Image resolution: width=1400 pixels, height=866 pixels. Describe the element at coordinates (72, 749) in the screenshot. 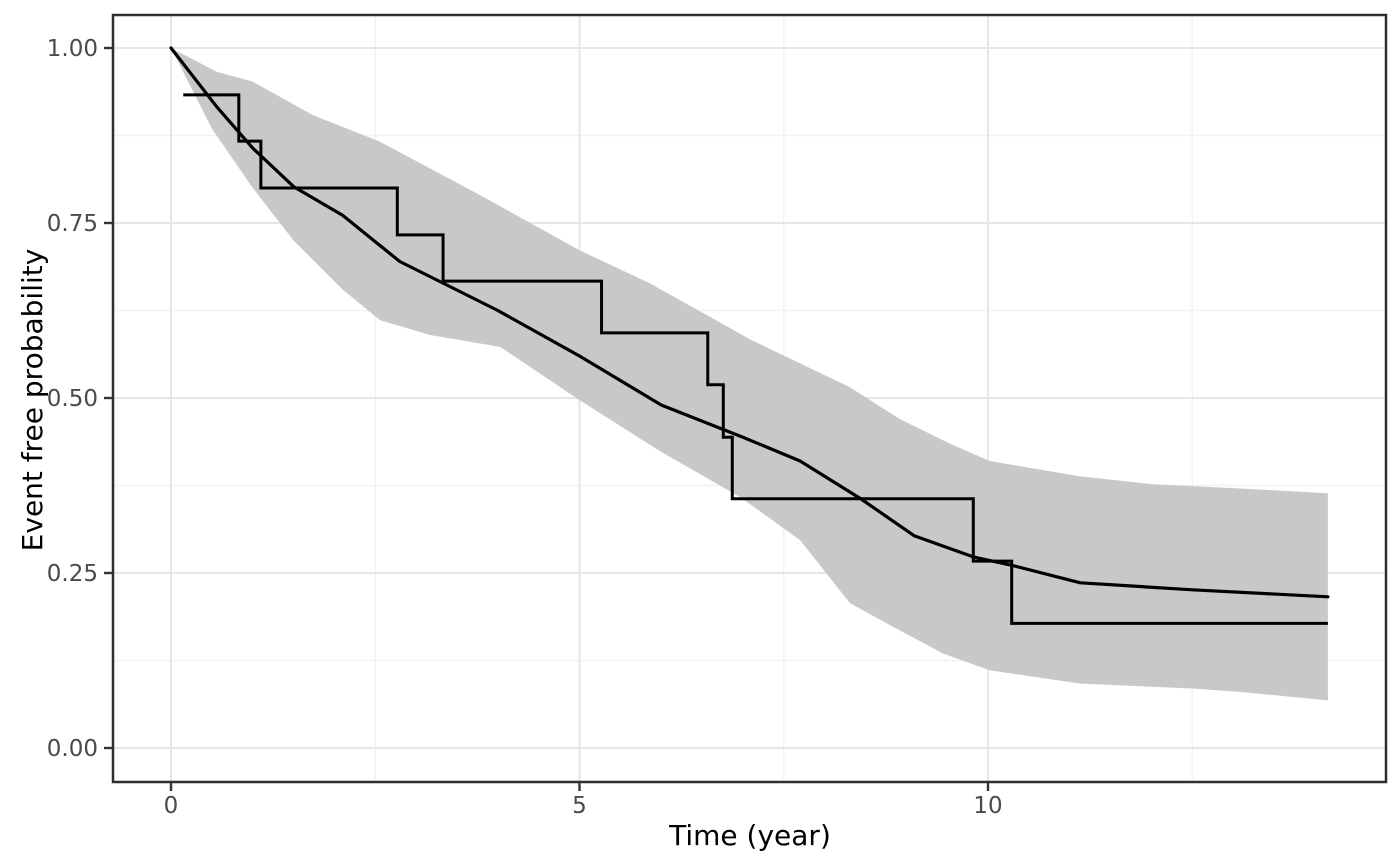

I see `y-tick-label: 0.00` at that location.